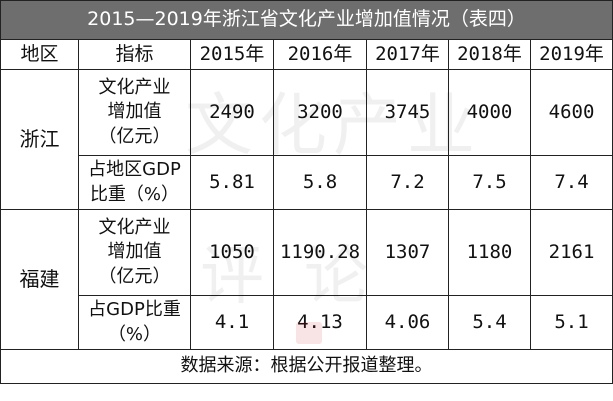 Image resolution: width=613 pixels, height=401 pixels. I want to click on value-cell: 4000, so click(489, 112).